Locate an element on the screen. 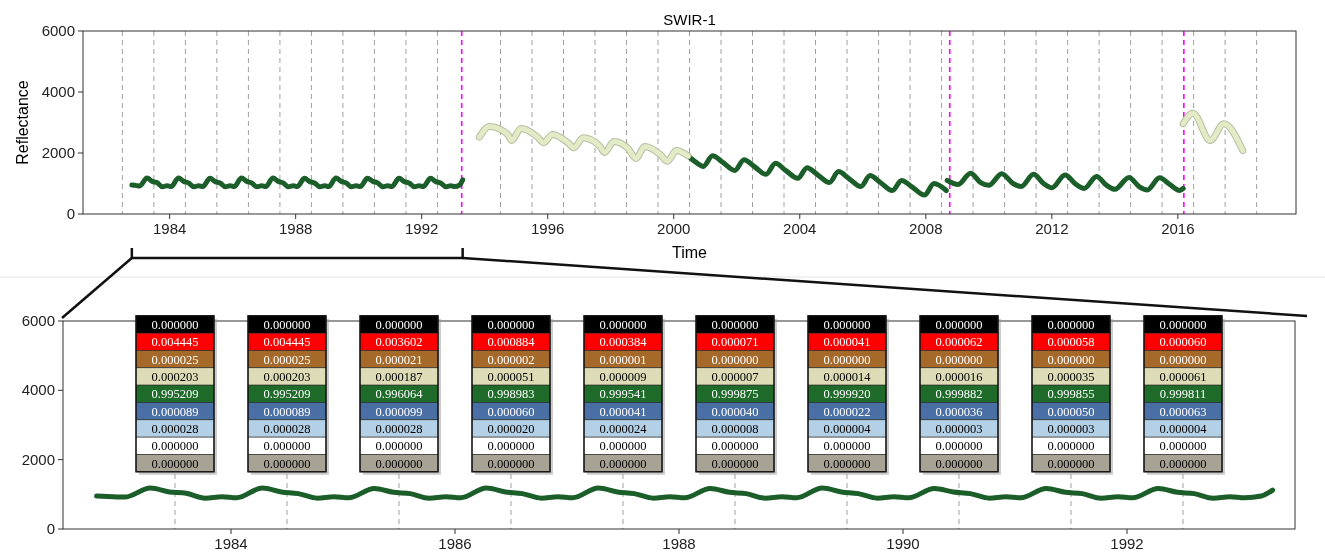 The width and height of the screenshot is (1325, 554). annotation: 0.999920 is located at coordinates (847, 394).